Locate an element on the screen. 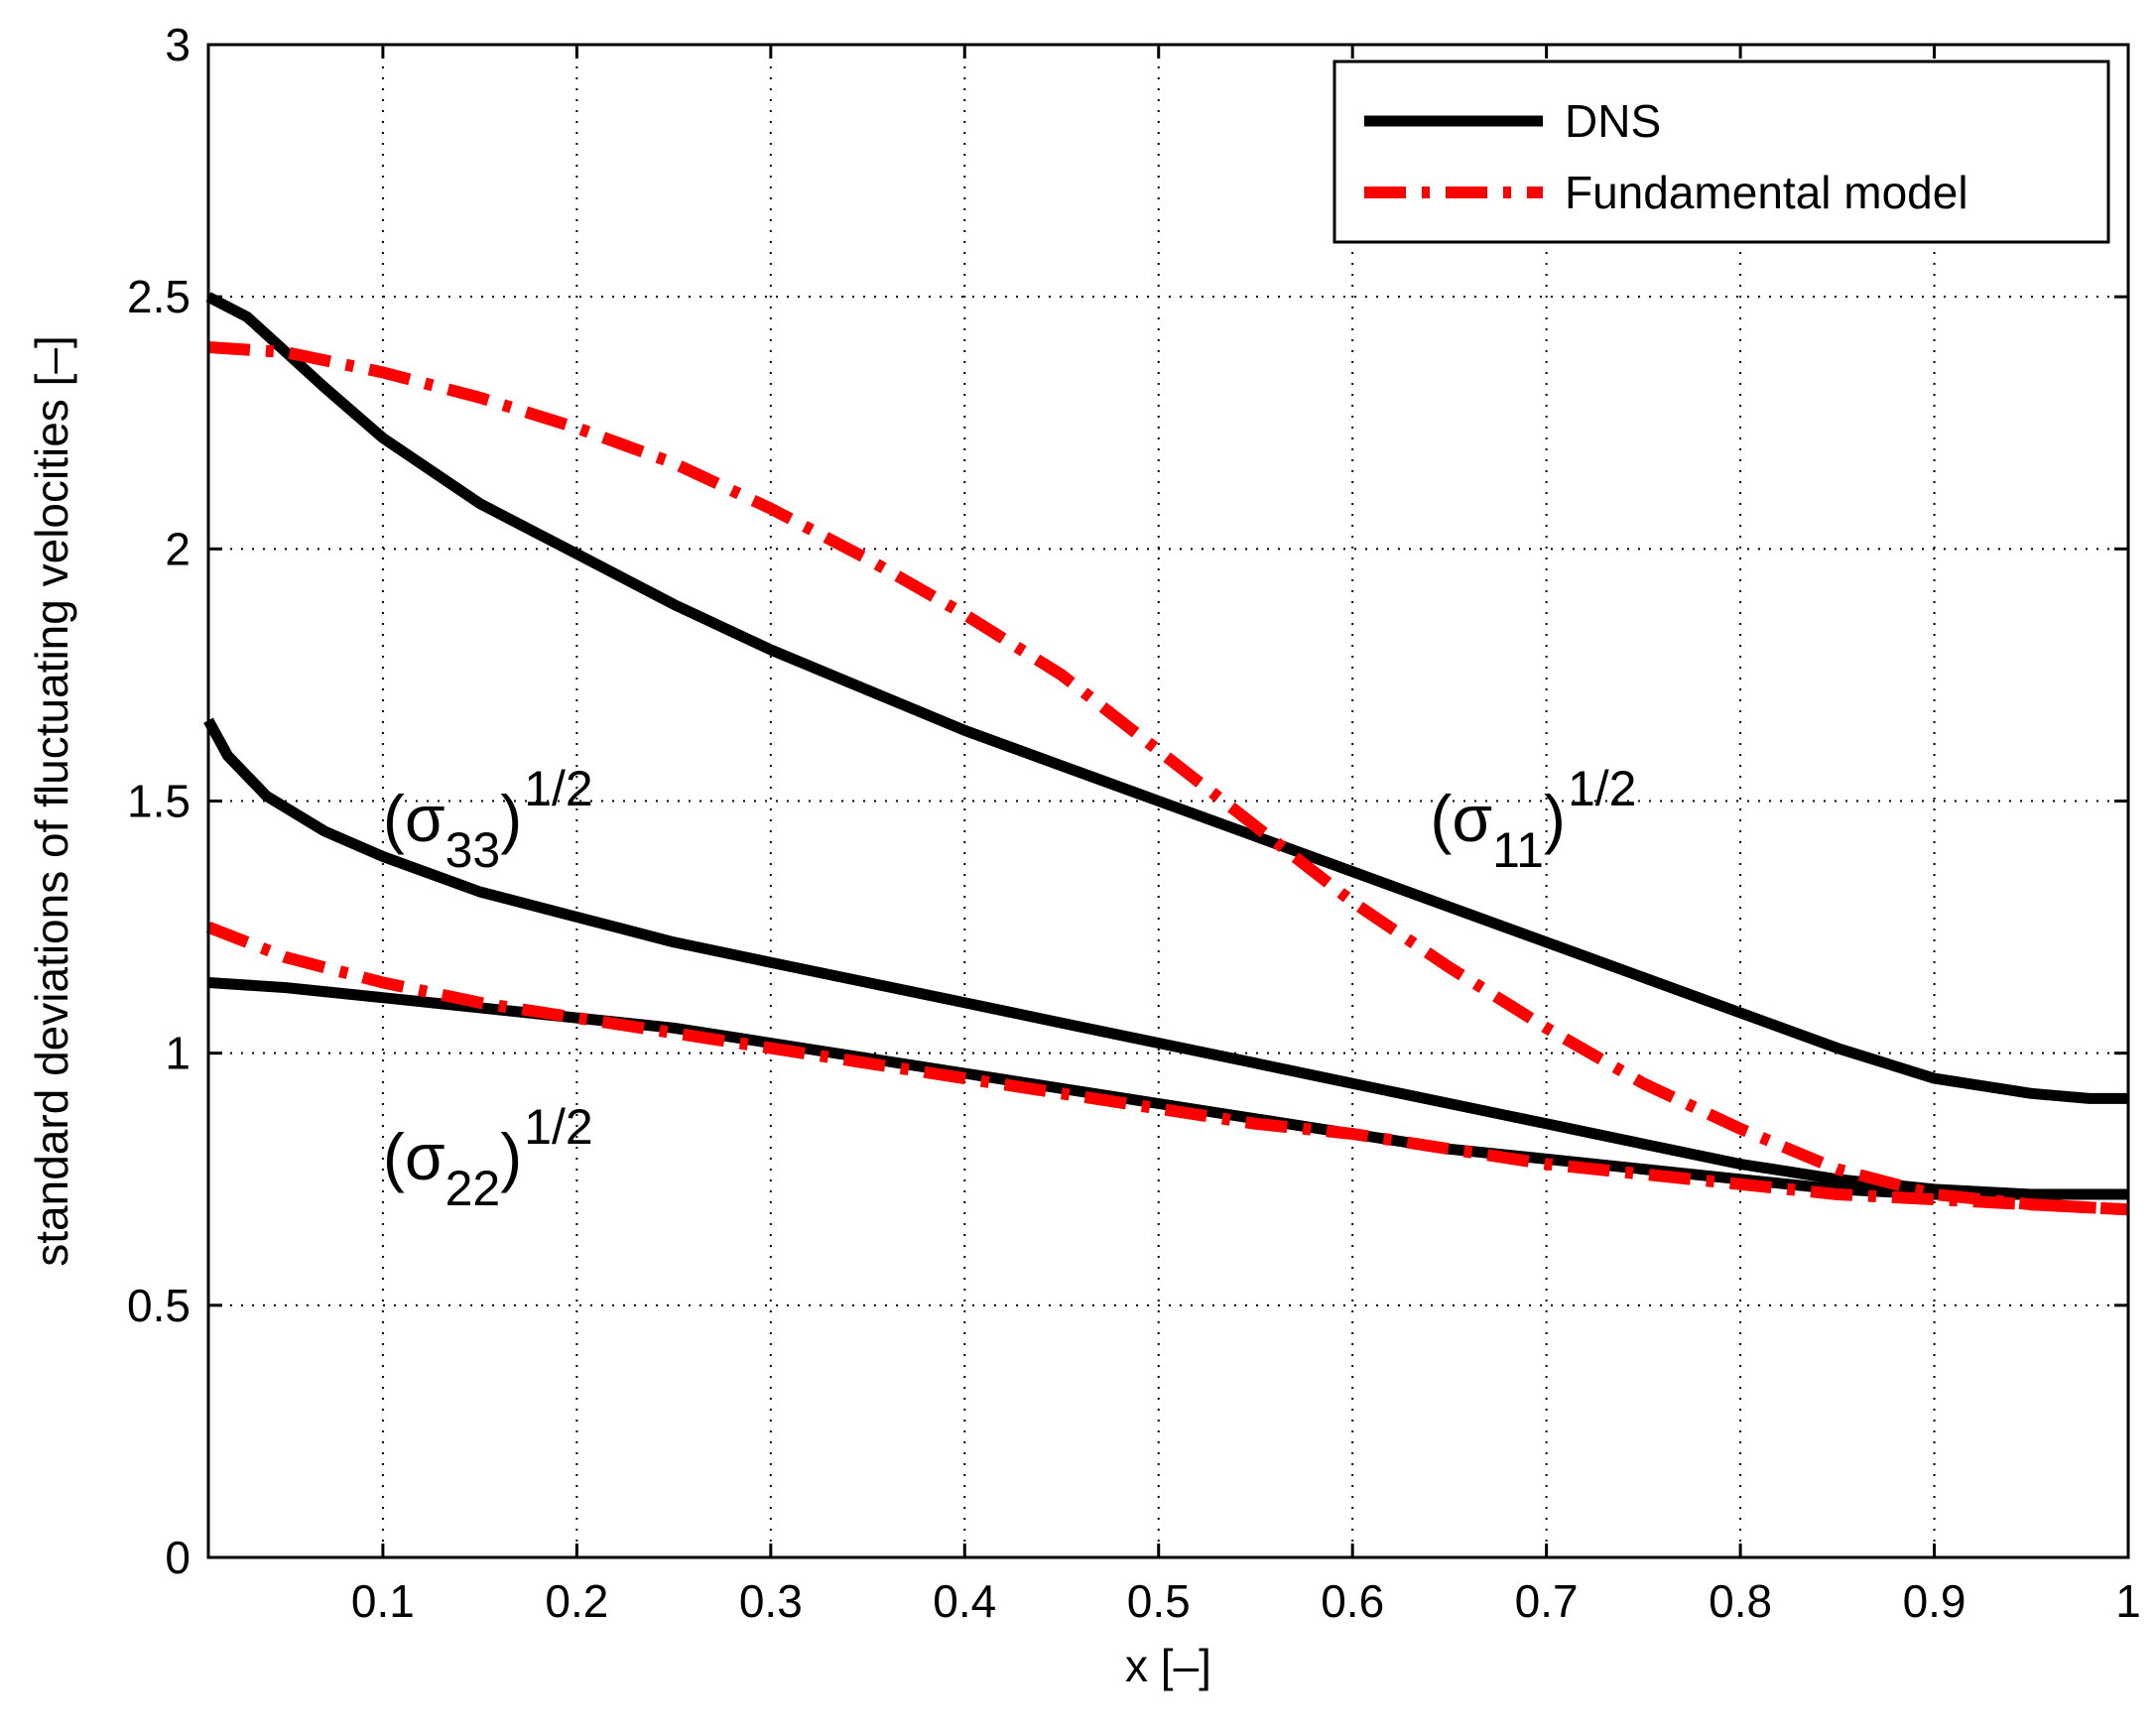  y-tick-label: 2.5 is located at coordinates (158, 296).